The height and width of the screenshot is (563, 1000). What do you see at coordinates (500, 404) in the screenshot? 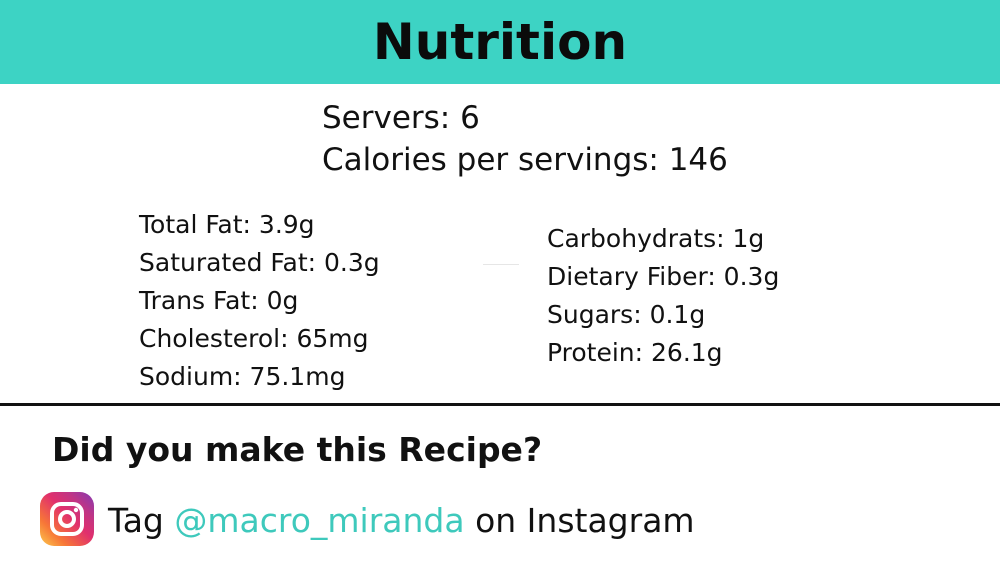
I see `section-divider` at bounding box center [500, 404].